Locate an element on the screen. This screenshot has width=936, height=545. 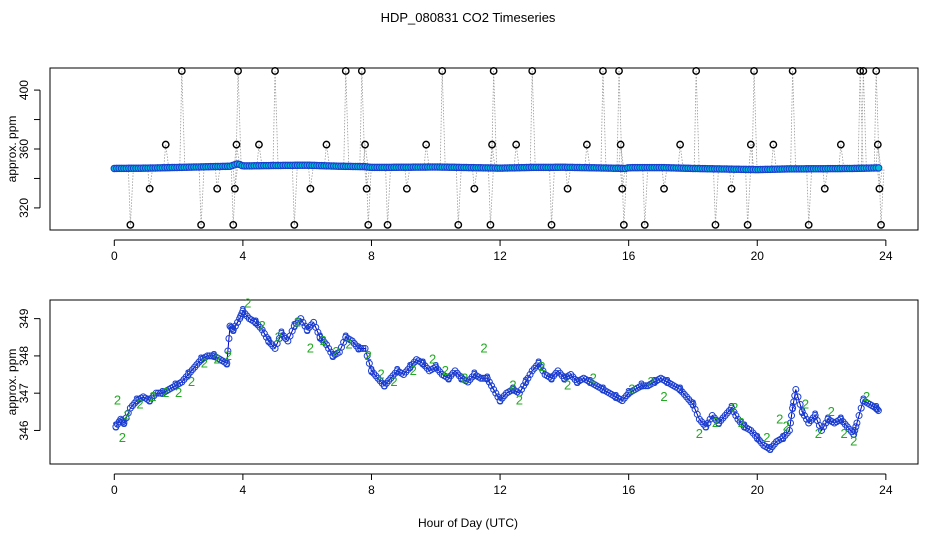
bottom-x-tick-label: 16 is located at coordinates (629, 490).